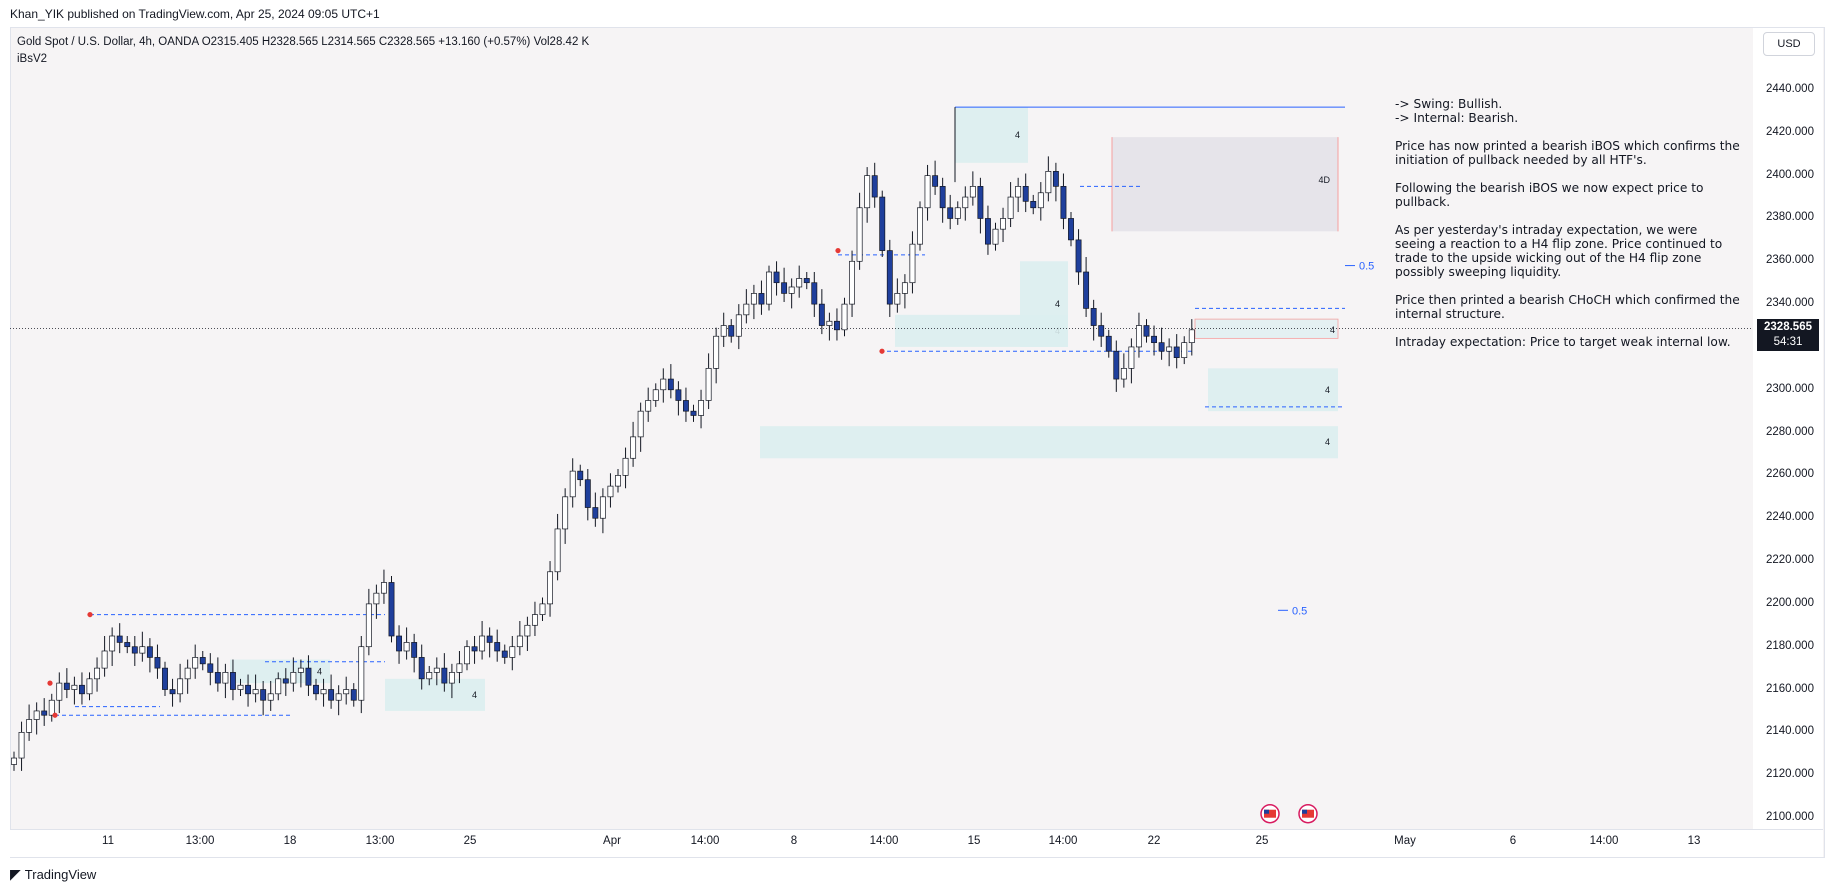 The width and height of the screenshot is (1835, 891). What do you see at coordinates (1366, 267) in the screenshot?
I see `fib-label: 0.5` at bounding box center [1366, 267].